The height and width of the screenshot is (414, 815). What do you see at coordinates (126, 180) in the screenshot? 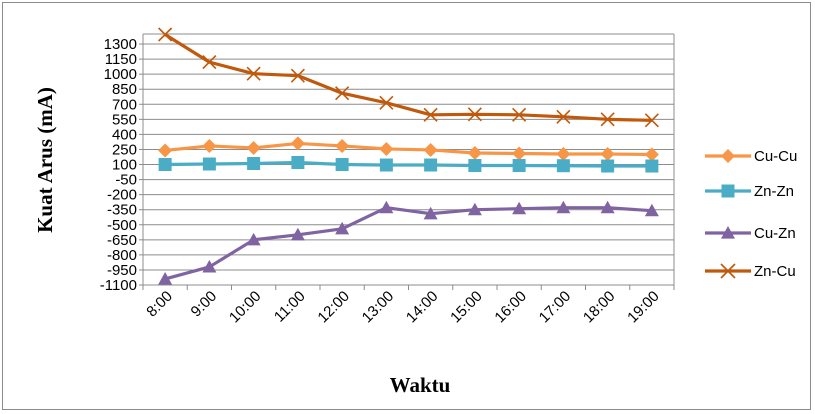
I see `y-tick-label: -50` at bounding box center [126, 180].